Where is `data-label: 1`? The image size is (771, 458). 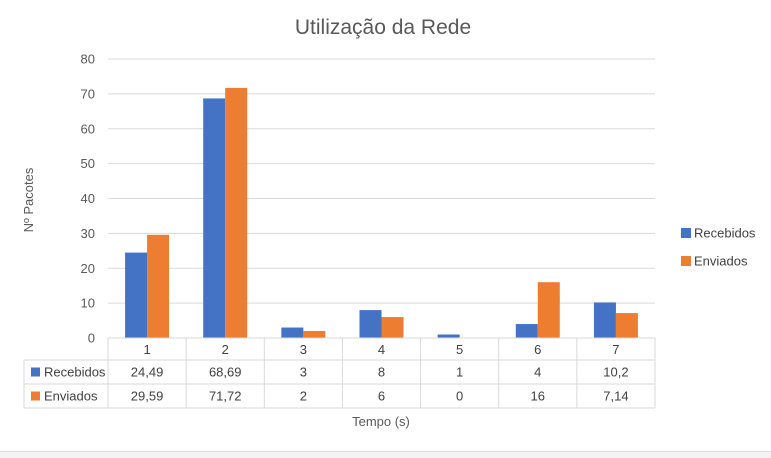
data-label: 1 is located at coordinates (459, 372).